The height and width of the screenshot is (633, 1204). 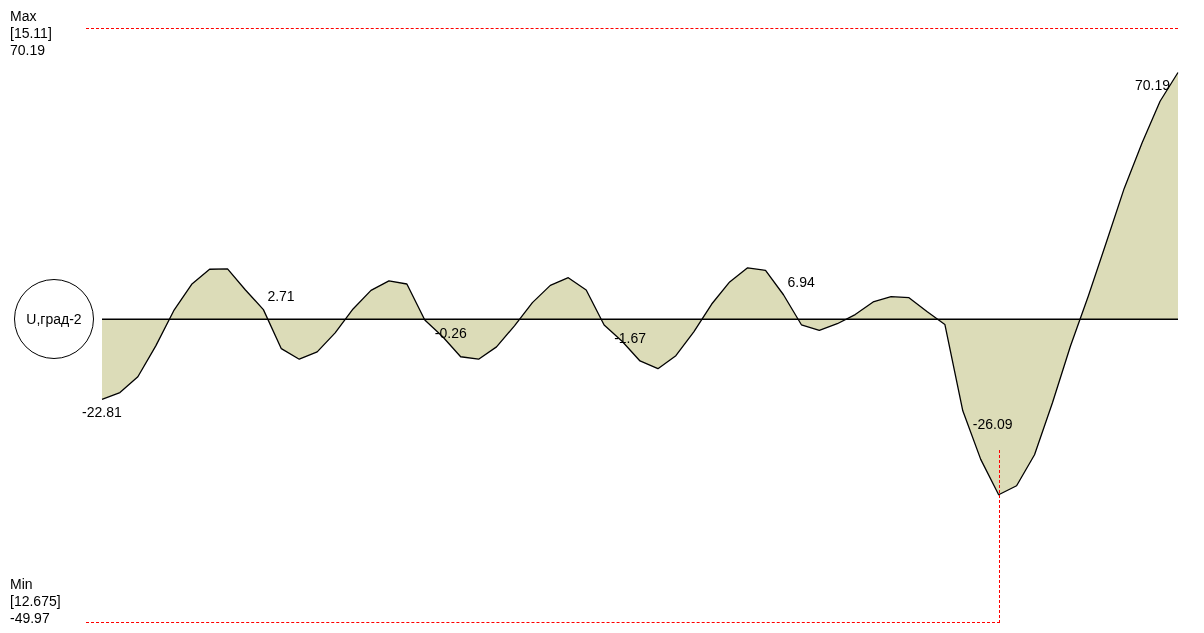 What do you see at coordinates (31, 33) in the screenshot?
I see `text: Max [15.11] 70.19` at bounding box center [31, 33].